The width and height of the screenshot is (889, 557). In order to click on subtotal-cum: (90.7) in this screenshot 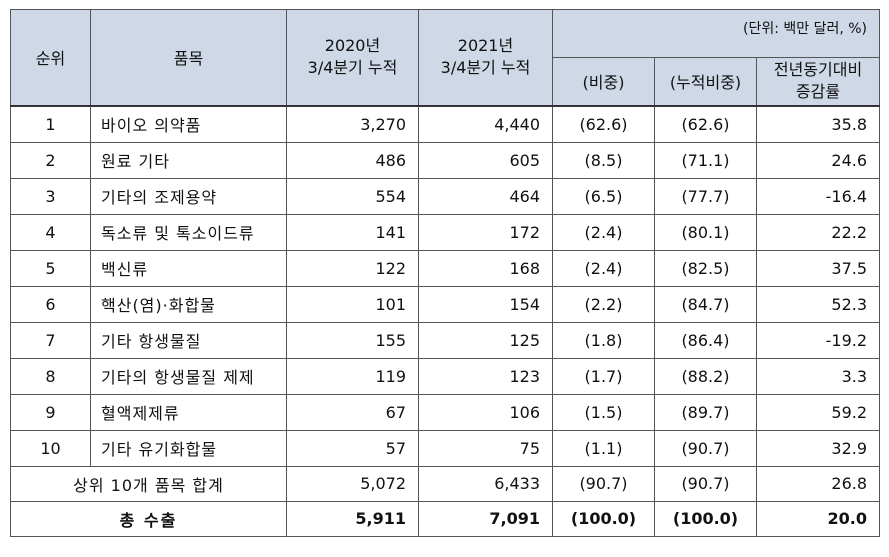, I will do `click(705, 483)`.